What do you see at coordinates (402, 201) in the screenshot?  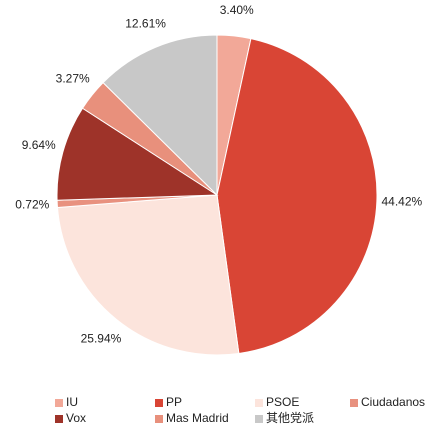 I see `data-label: 44.42%` at bounding box center [402, 201].